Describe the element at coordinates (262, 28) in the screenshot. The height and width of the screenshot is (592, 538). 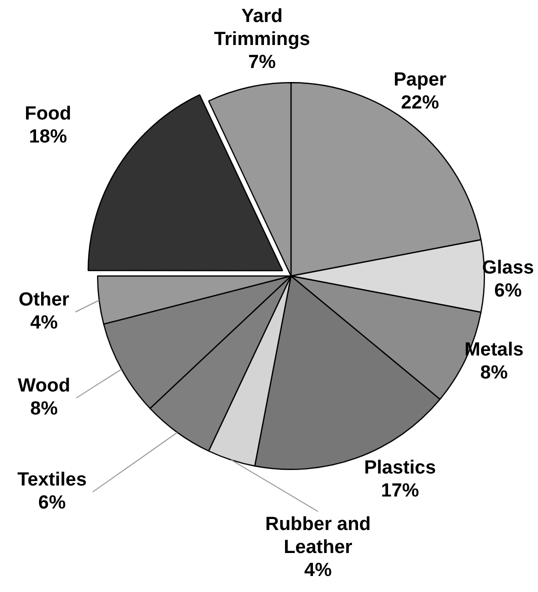
I see `slice-label: Yard Trimmings` at that location.